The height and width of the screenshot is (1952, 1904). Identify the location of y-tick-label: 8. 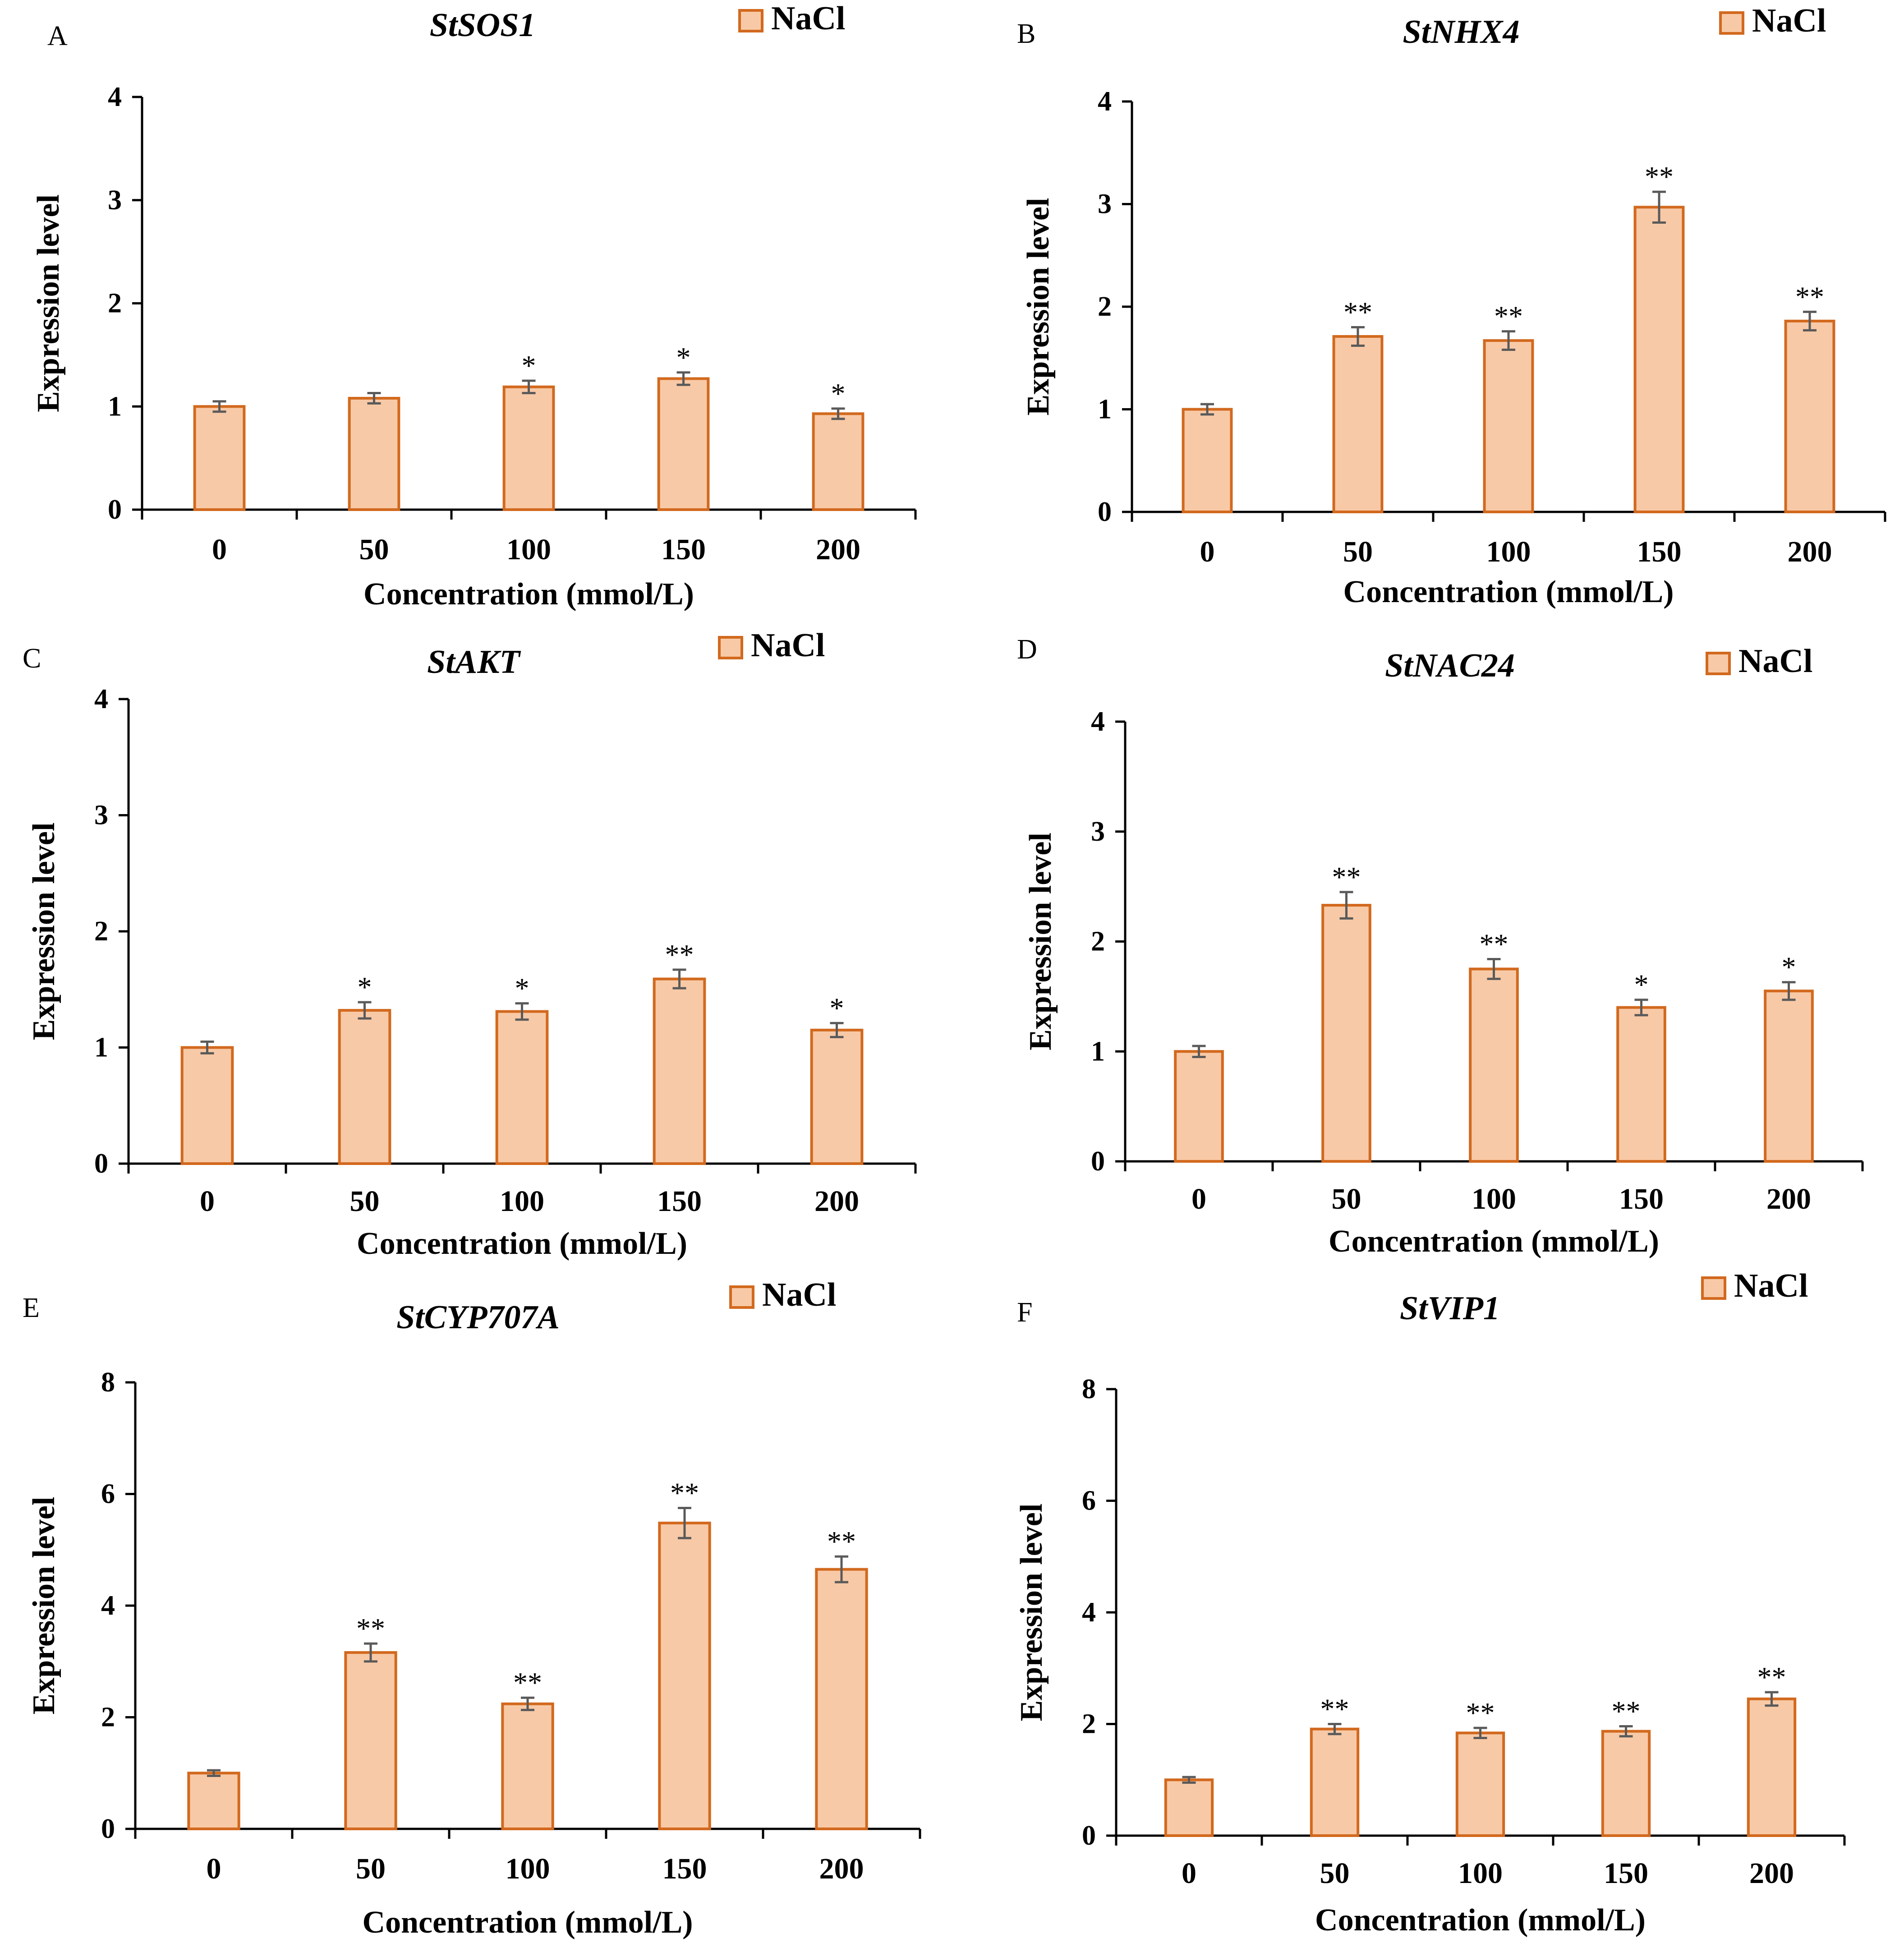
(108, 1382).